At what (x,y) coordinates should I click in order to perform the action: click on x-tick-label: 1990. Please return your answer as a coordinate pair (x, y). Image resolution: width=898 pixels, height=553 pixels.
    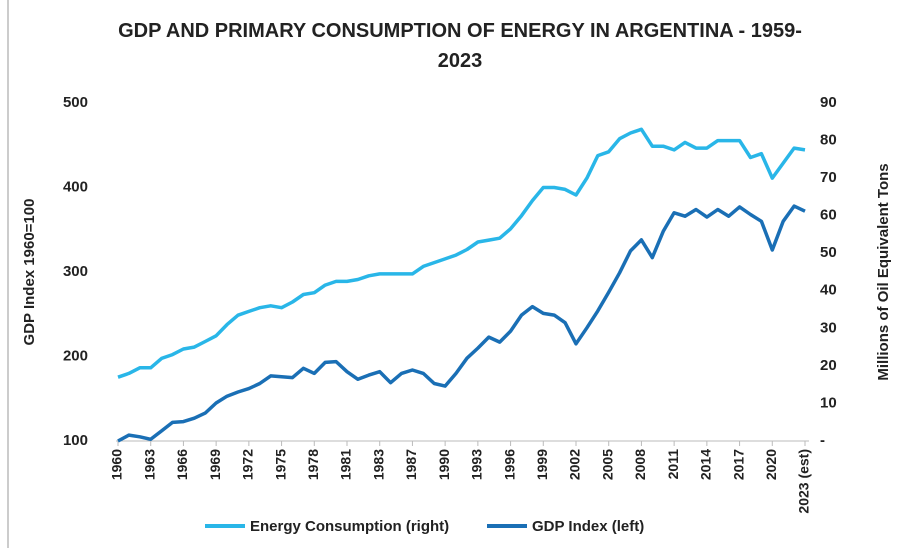
    Looking at the image, I should click on (444, 464).